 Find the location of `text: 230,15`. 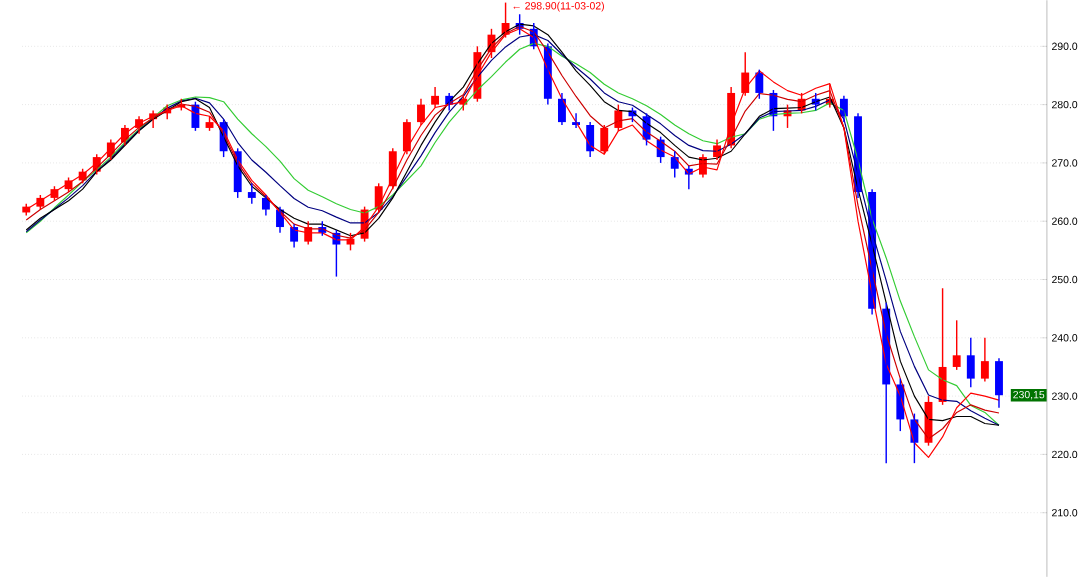

text: 230,15 is located at coordinates (1029, 395).